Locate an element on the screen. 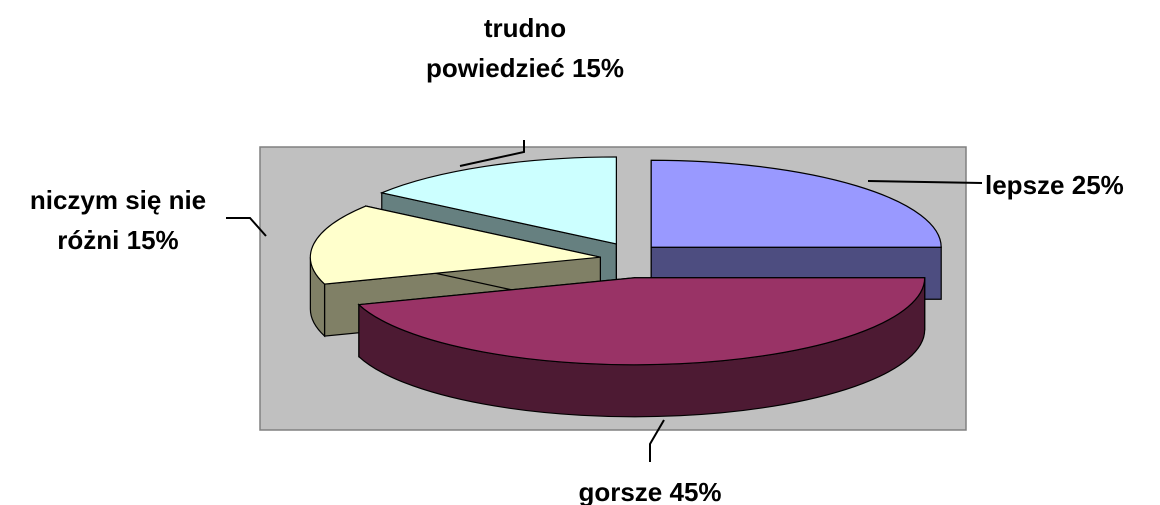 This screenshot has height=505, width=1160. data-label: niczym się nie różni 15% is located at coordinates (118, 220).